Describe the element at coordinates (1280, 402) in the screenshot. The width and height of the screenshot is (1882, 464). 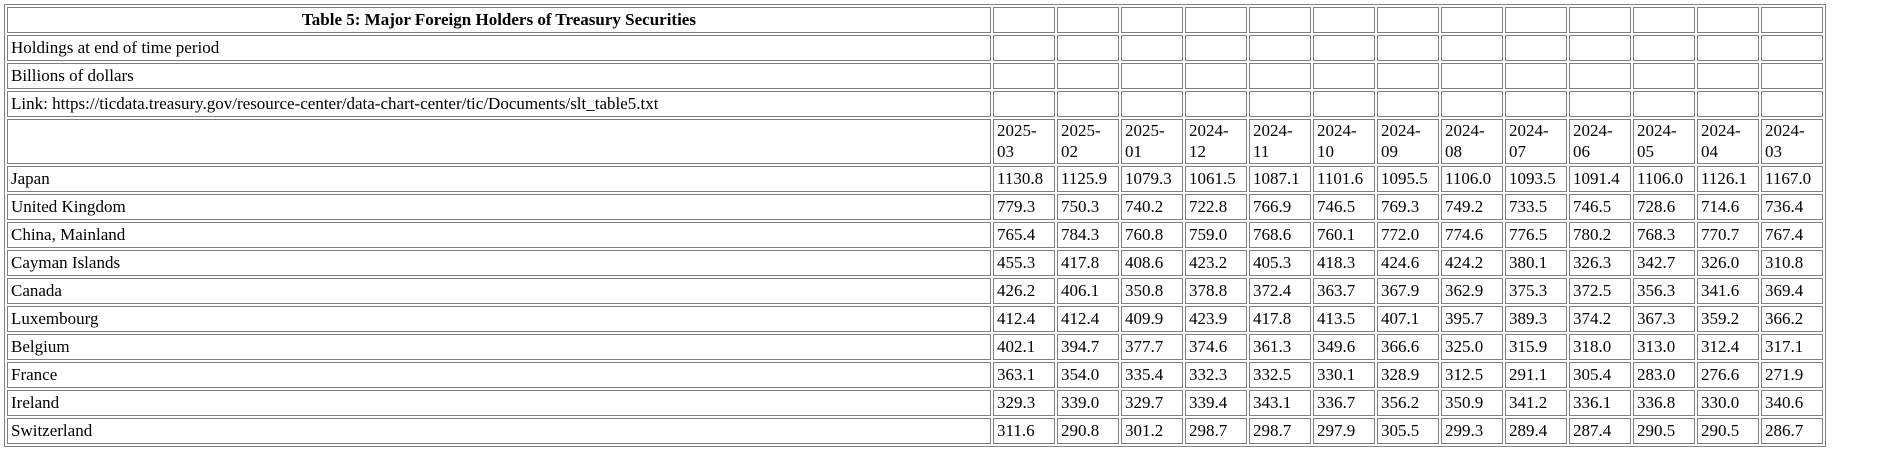
I see `value-cell: 343.1` at that location.